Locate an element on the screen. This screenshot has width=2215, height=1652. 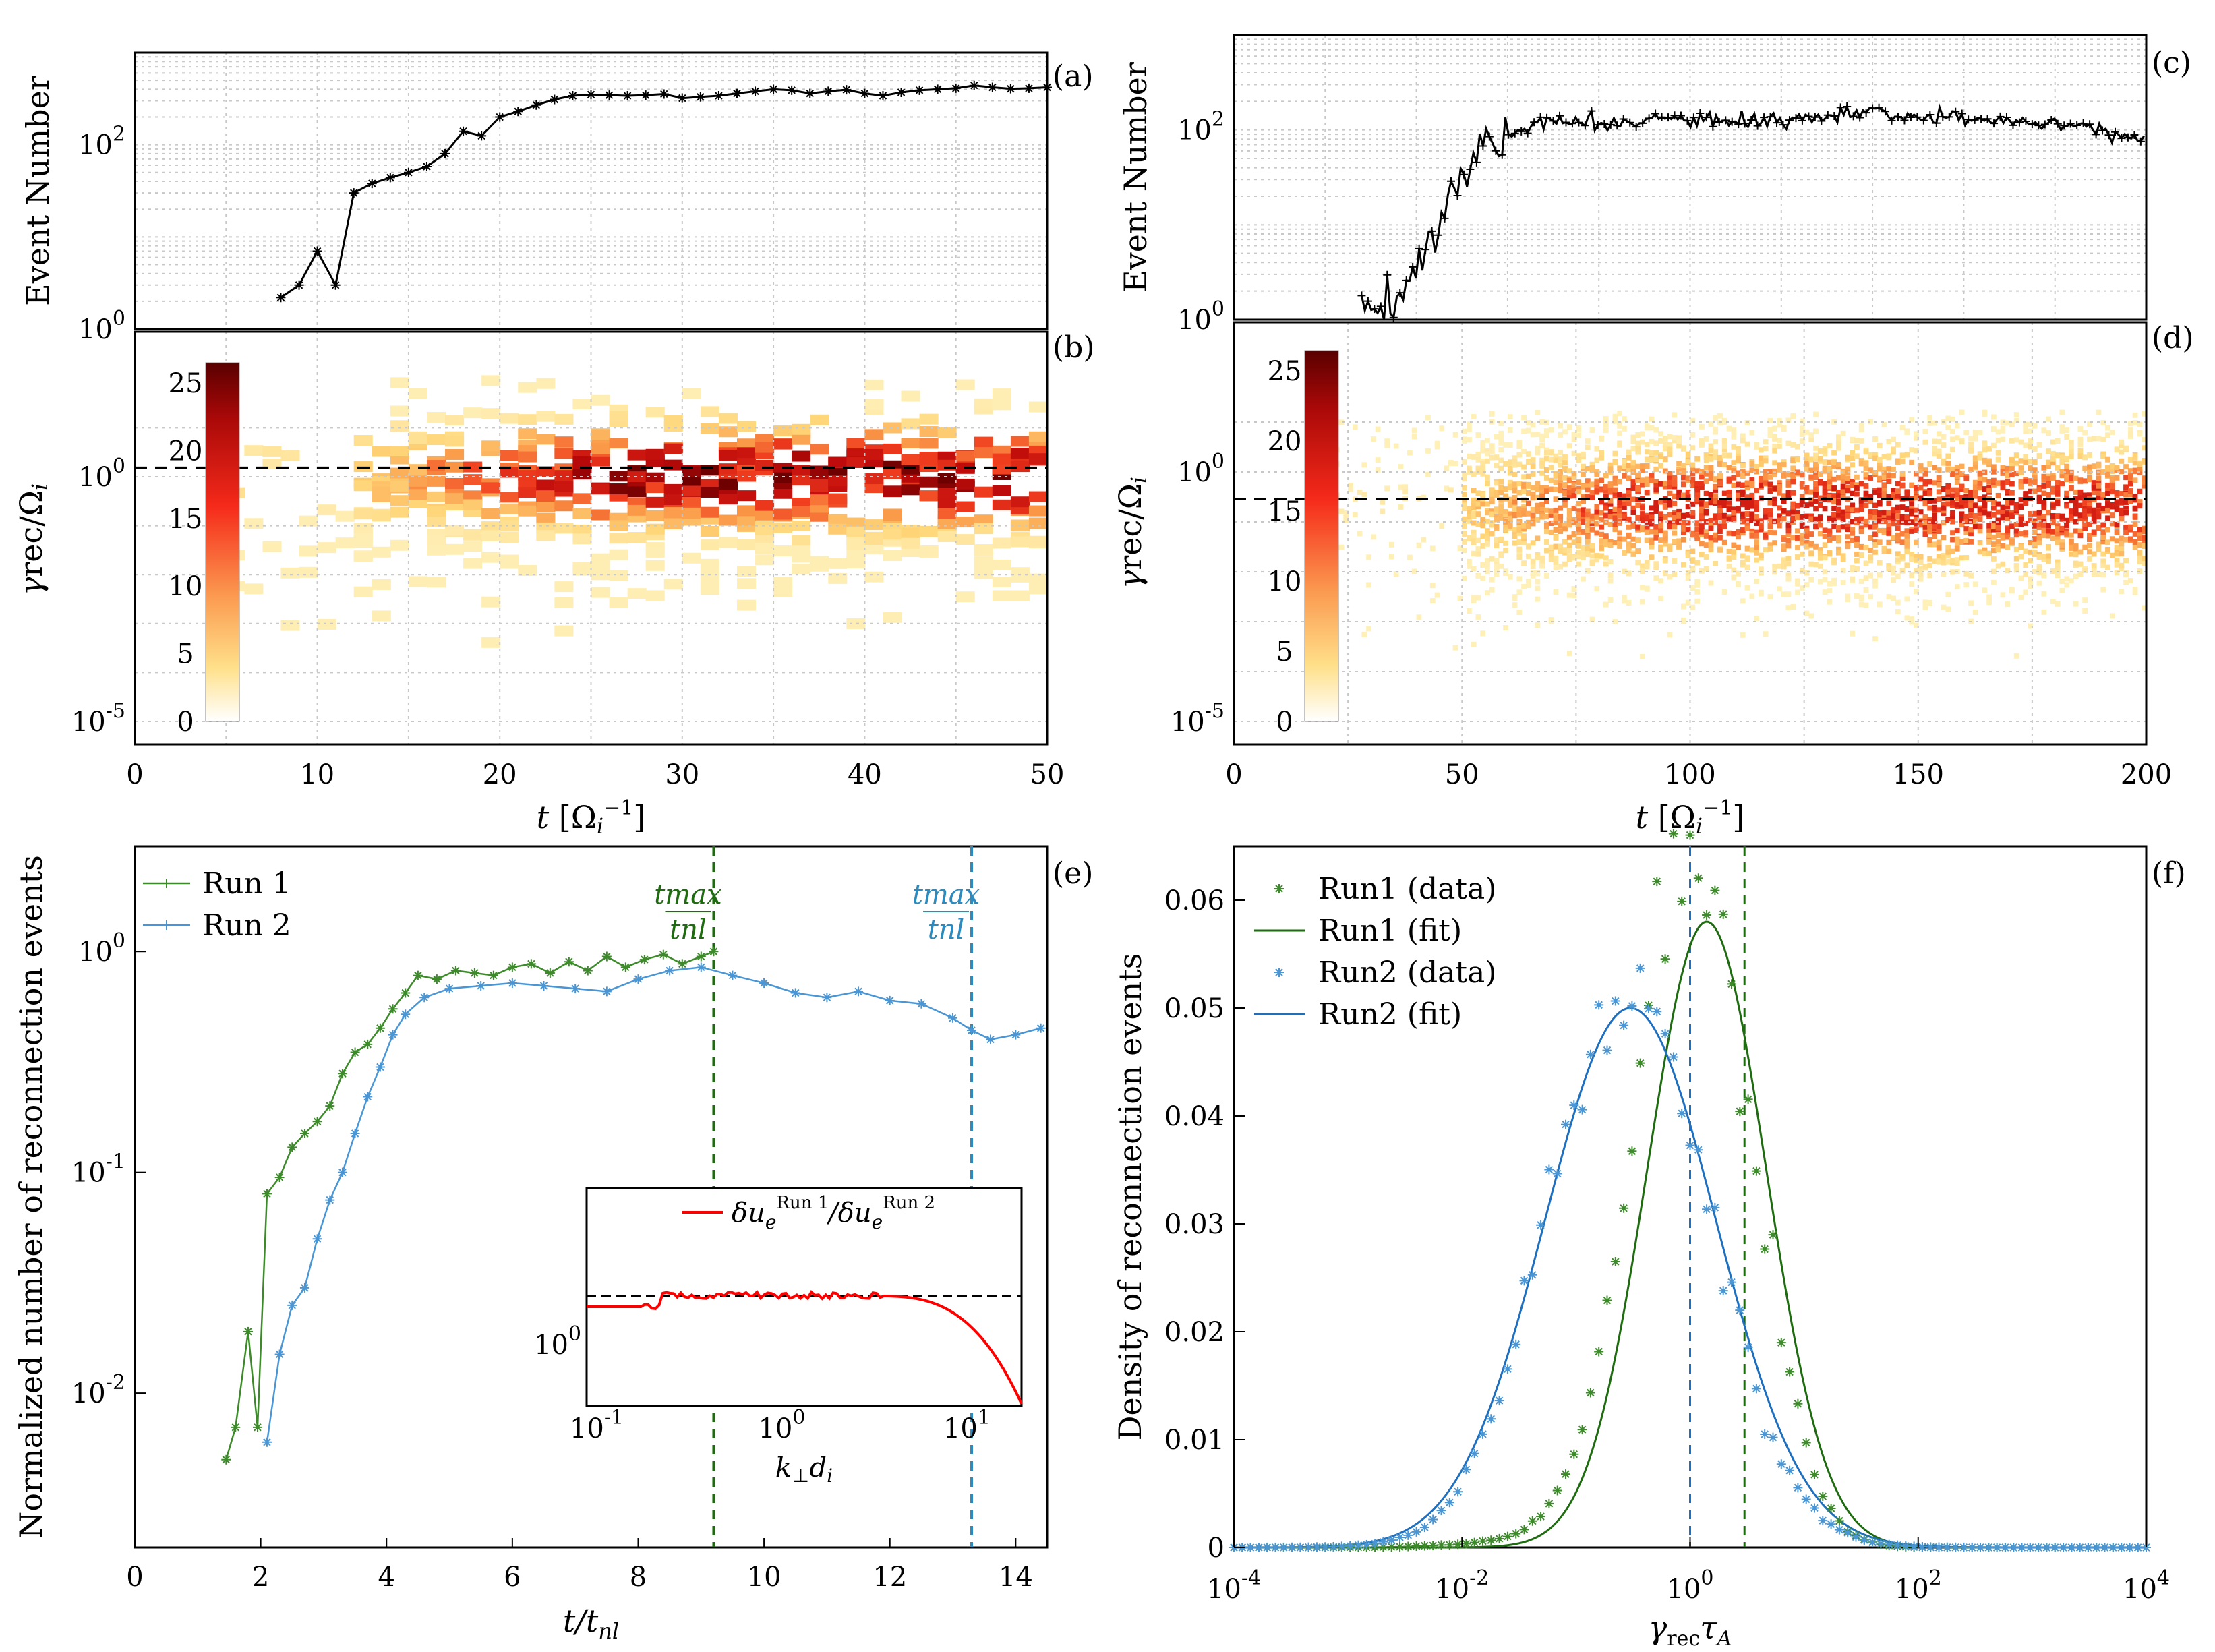
x-axis-label: t [Ωi−1] is located at coordinates (591, 817).